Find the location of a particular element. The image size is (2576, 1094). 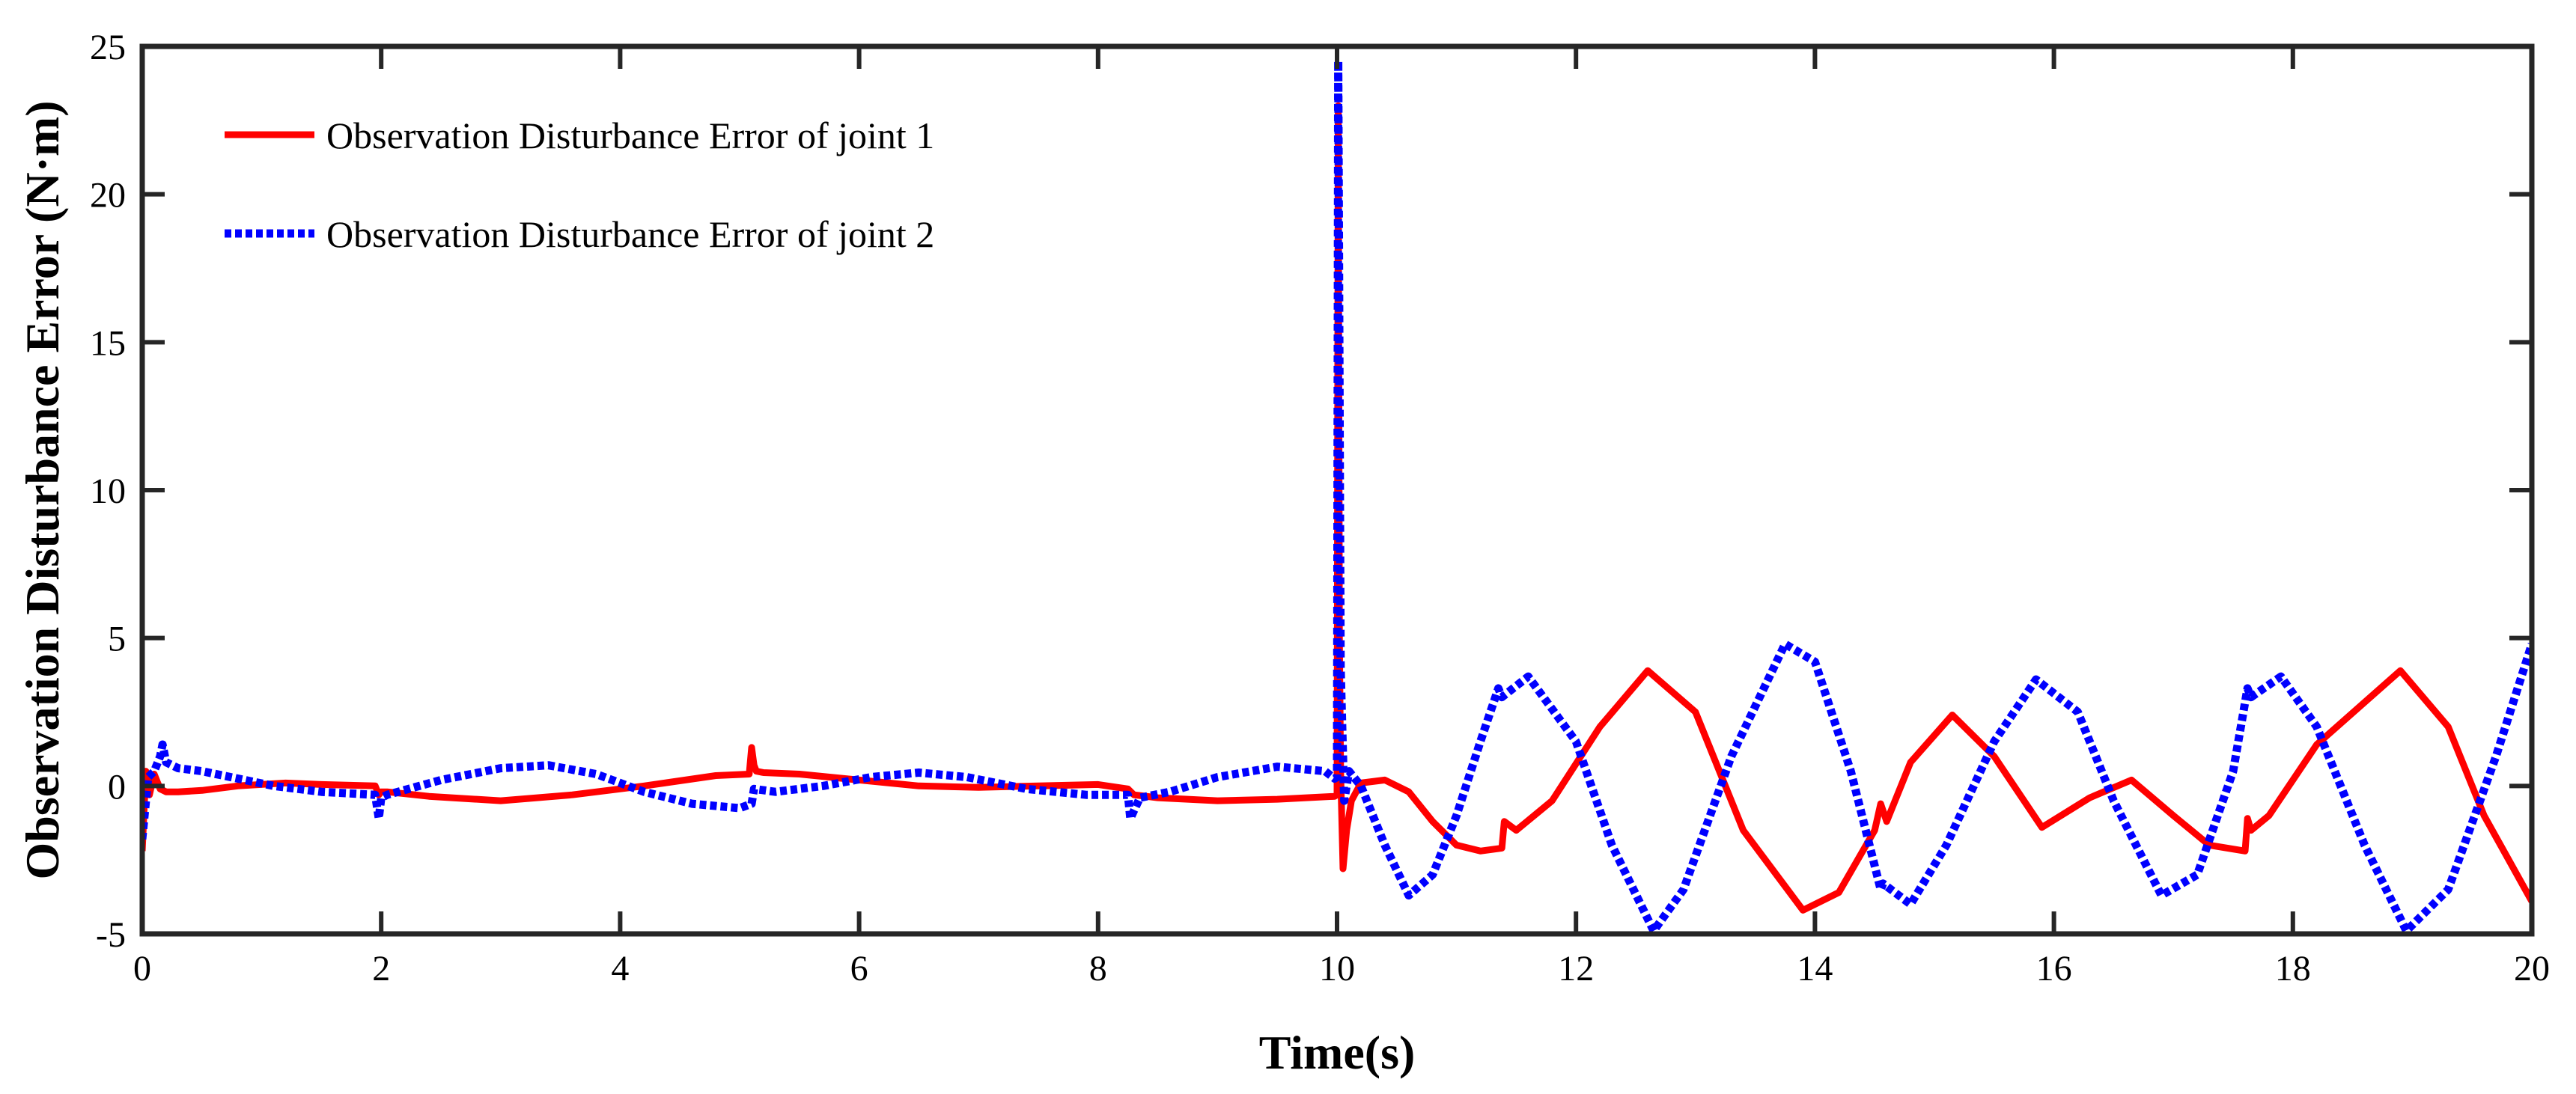

x-tick-label: 18 is located at coordinates (2293, 968).